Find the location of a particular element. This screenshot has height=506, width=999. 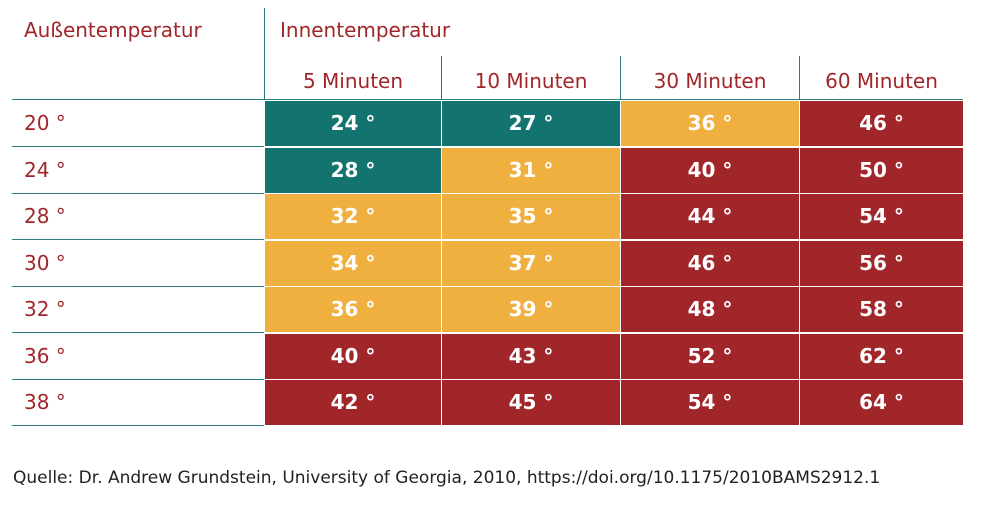

table-cell: 34 ° is located at coordinates (353, 263).